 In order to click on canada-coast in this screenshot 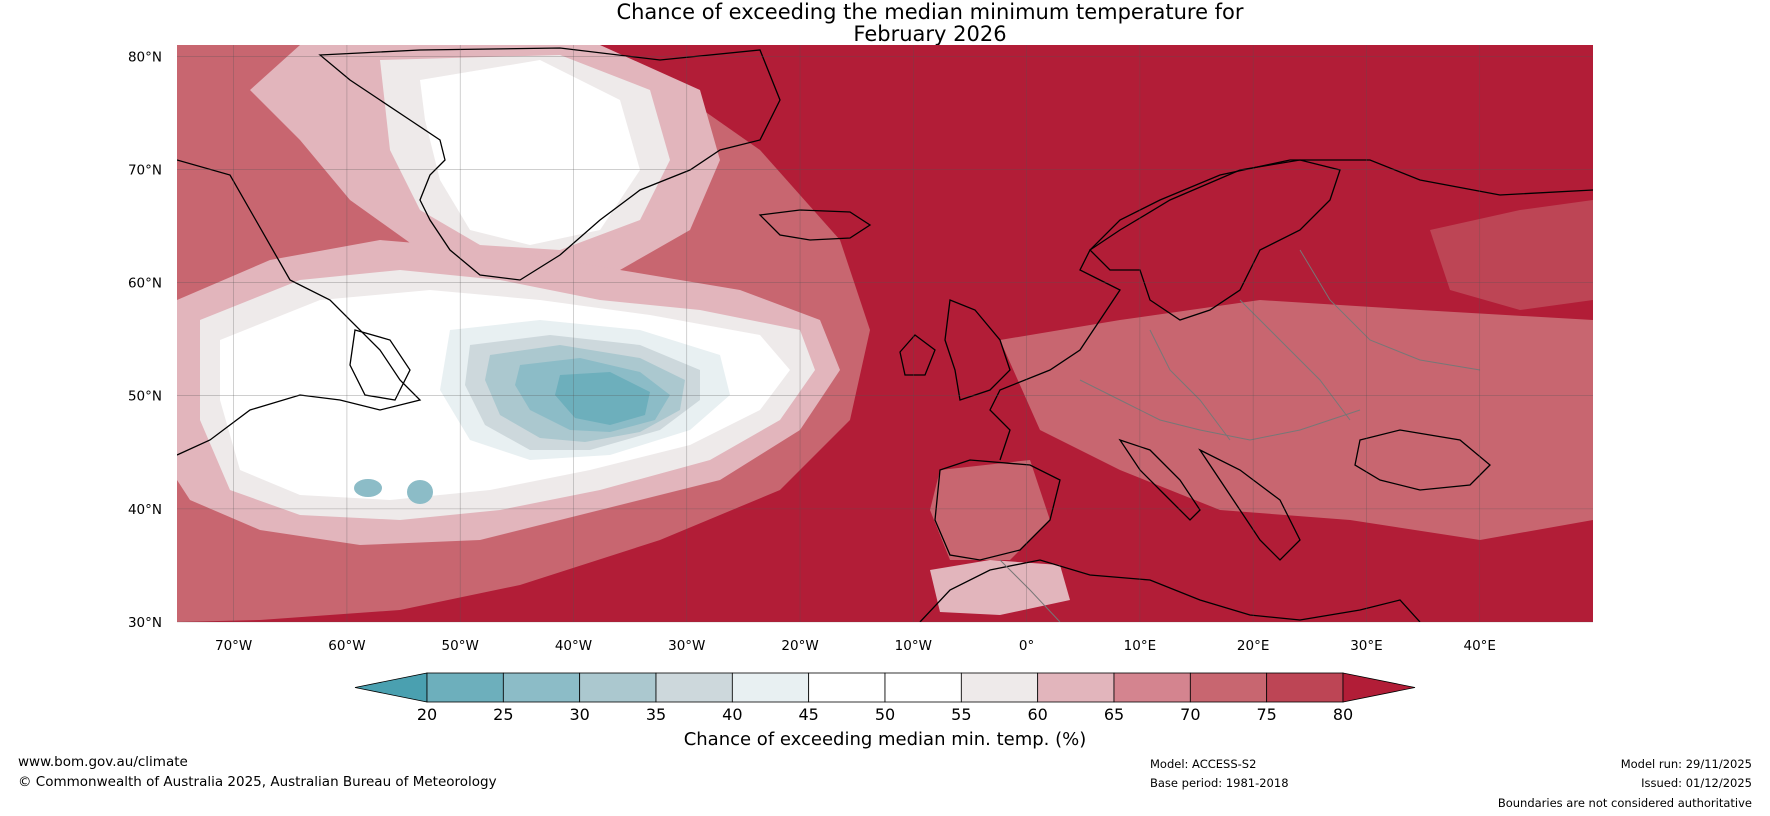, I will do `click(299, 307)`.